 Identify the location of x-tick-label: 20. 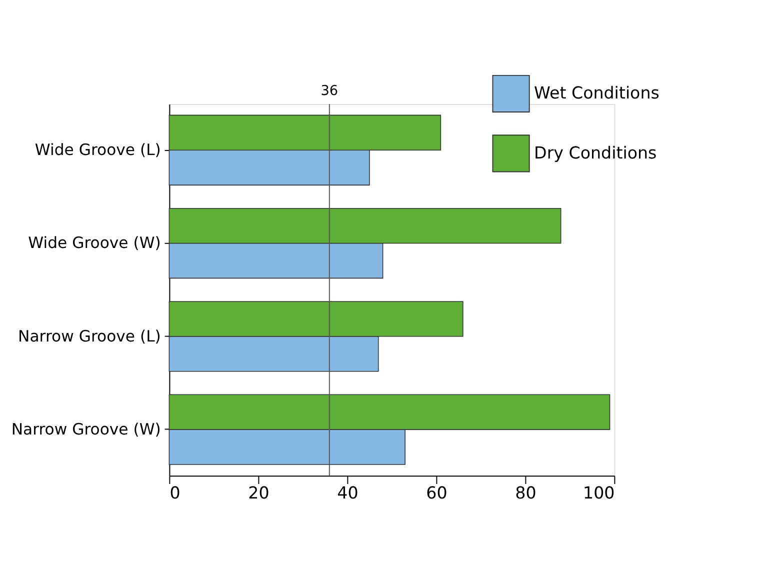
(259, 493).